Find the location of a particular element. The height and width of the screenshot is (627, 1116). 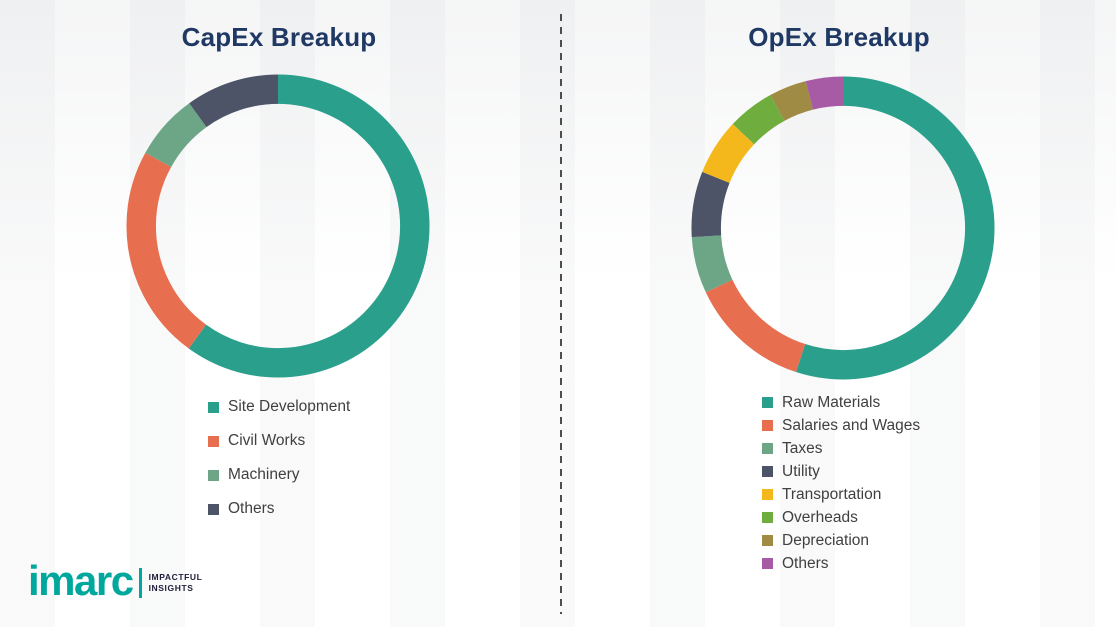

legend-swatch-site-development is located at coordinates (213, 407).